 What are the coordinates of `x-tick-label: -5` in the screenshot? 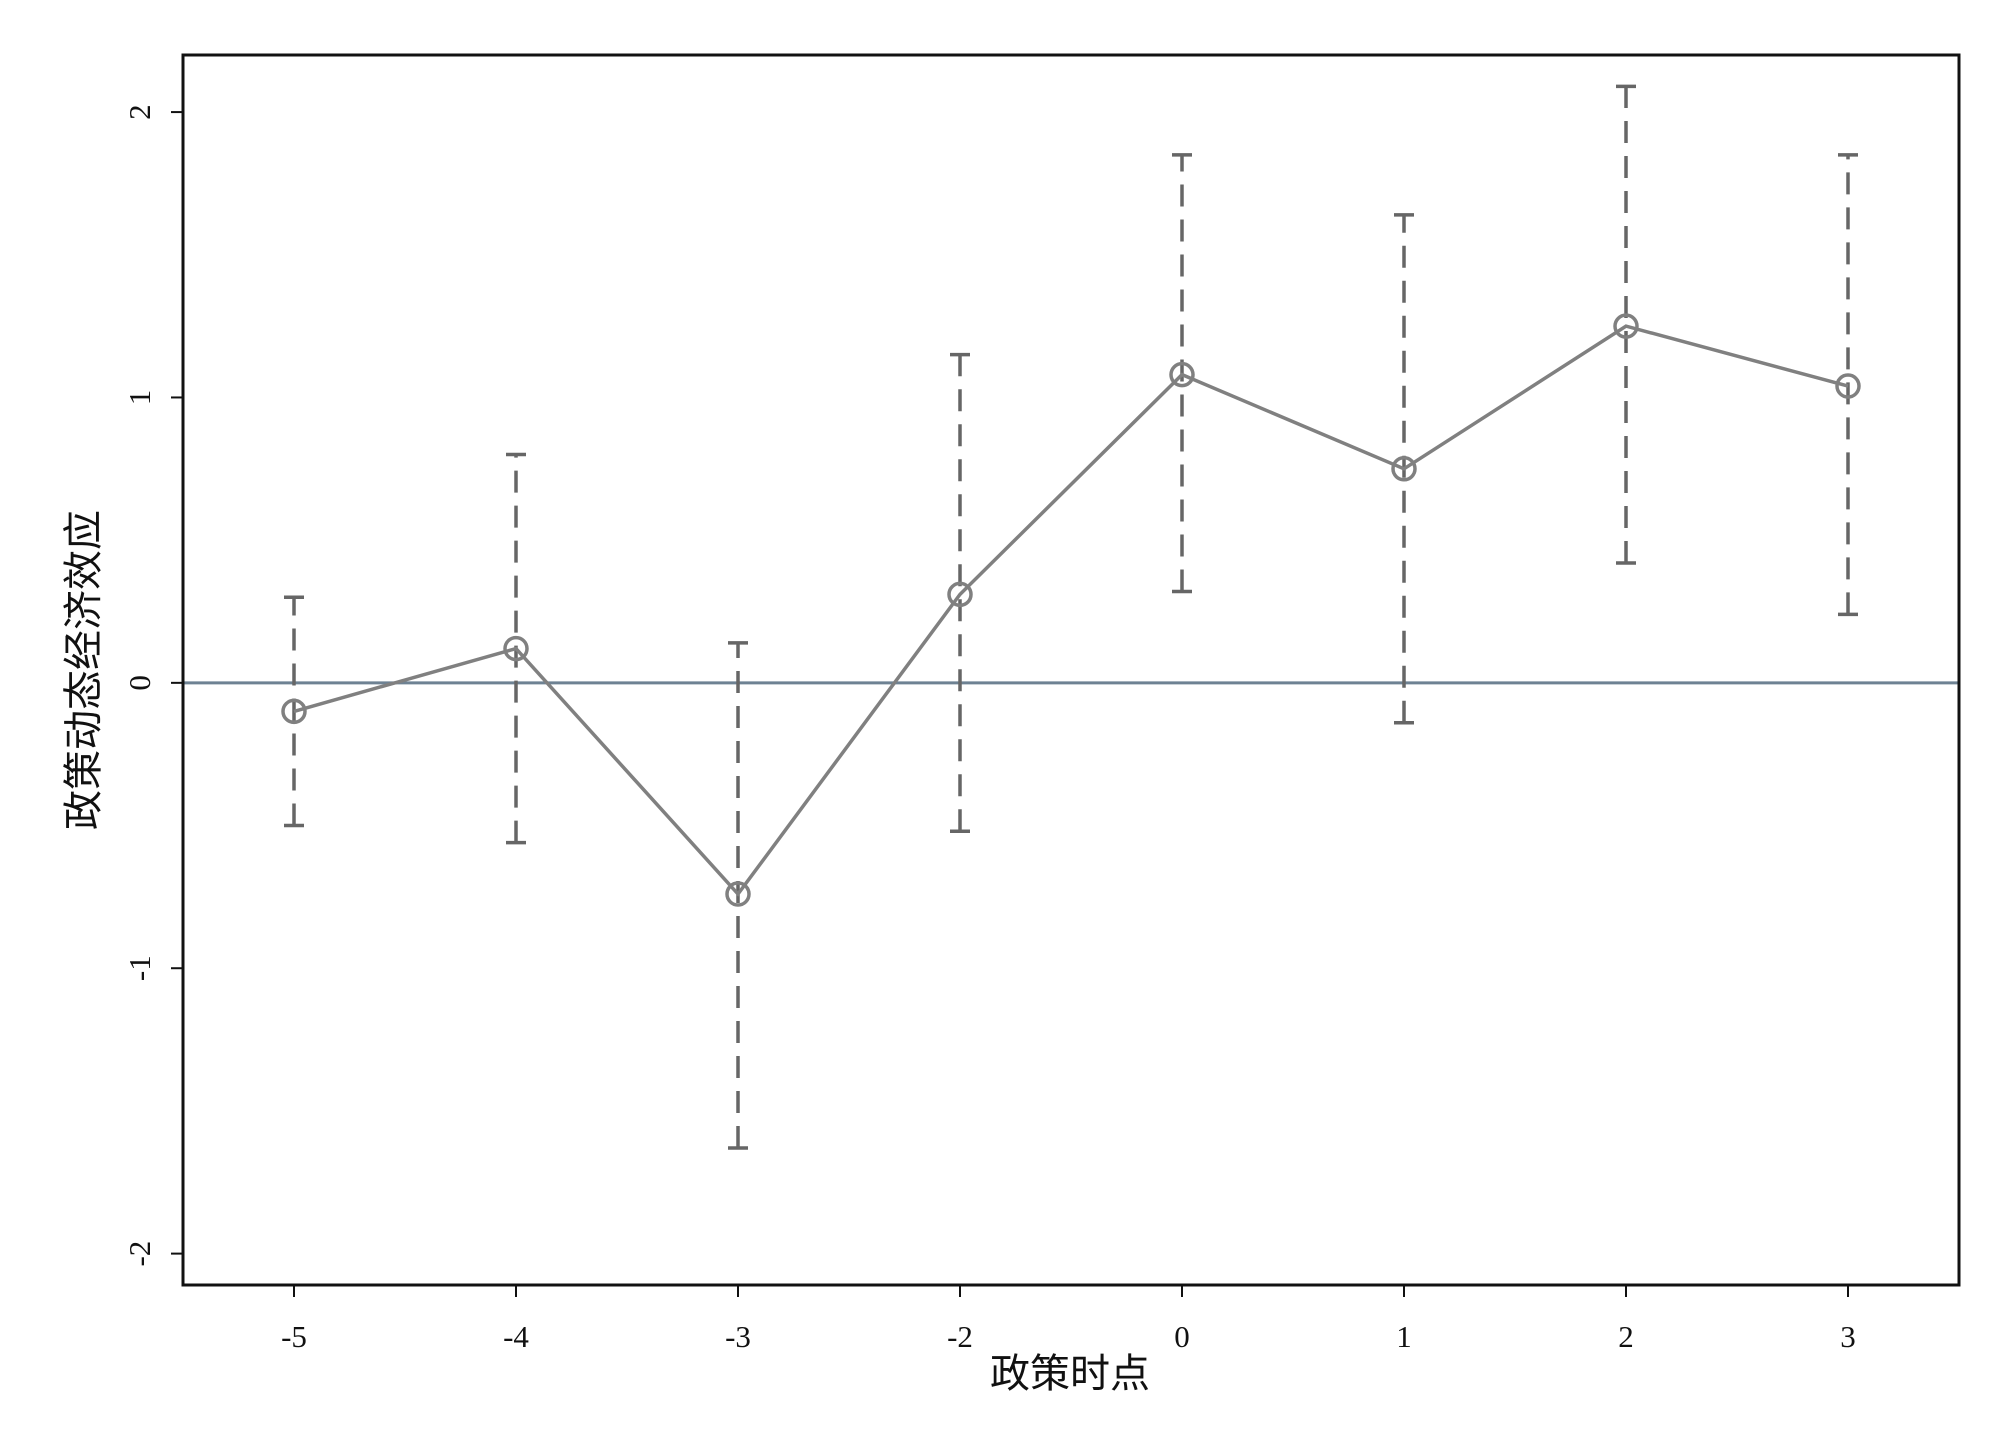 It's located at (294, 1336).